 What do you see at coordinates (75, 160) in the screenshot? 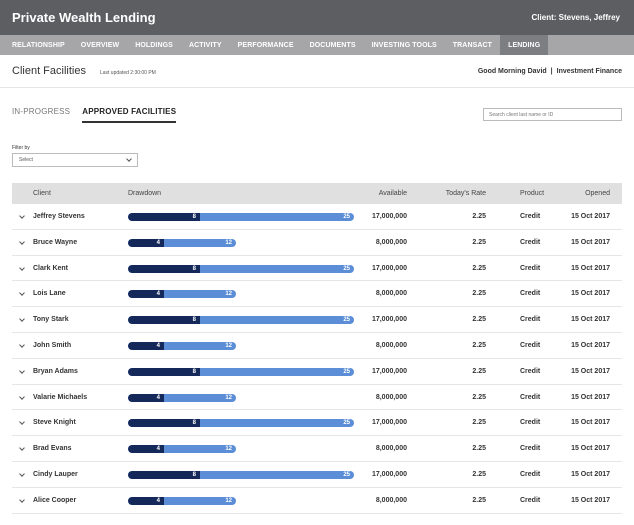
I see `filter-select: Select` at bounding box center [75, 160].